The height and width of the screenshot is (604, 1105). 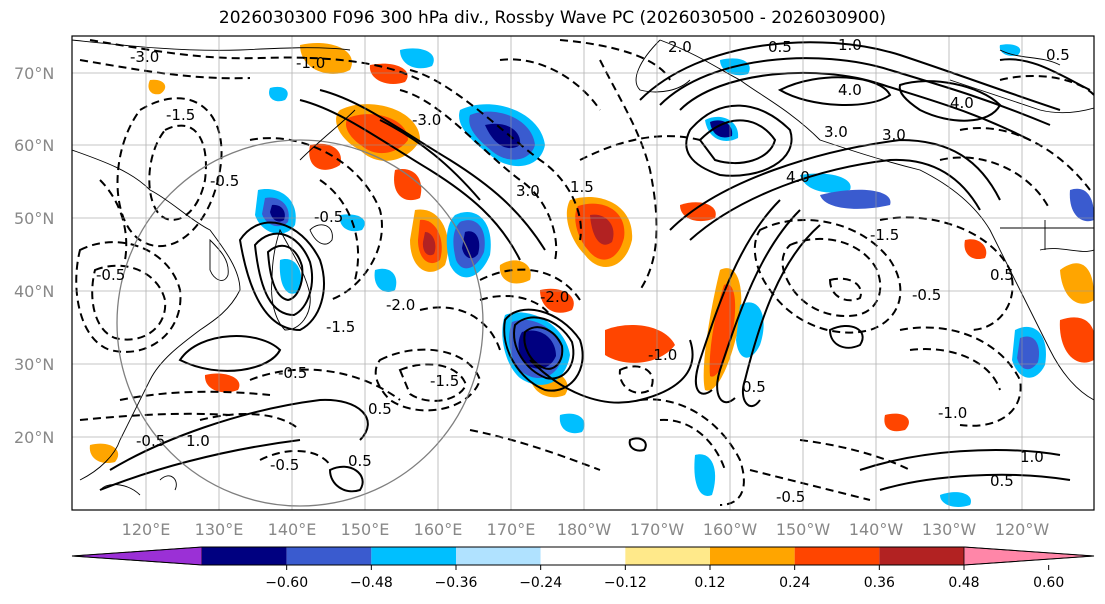 What do you see at coordinates (371, 583) in the screenshot?
I see `colorbar-tick-label: −0.48` at bounding box center [371, 583].